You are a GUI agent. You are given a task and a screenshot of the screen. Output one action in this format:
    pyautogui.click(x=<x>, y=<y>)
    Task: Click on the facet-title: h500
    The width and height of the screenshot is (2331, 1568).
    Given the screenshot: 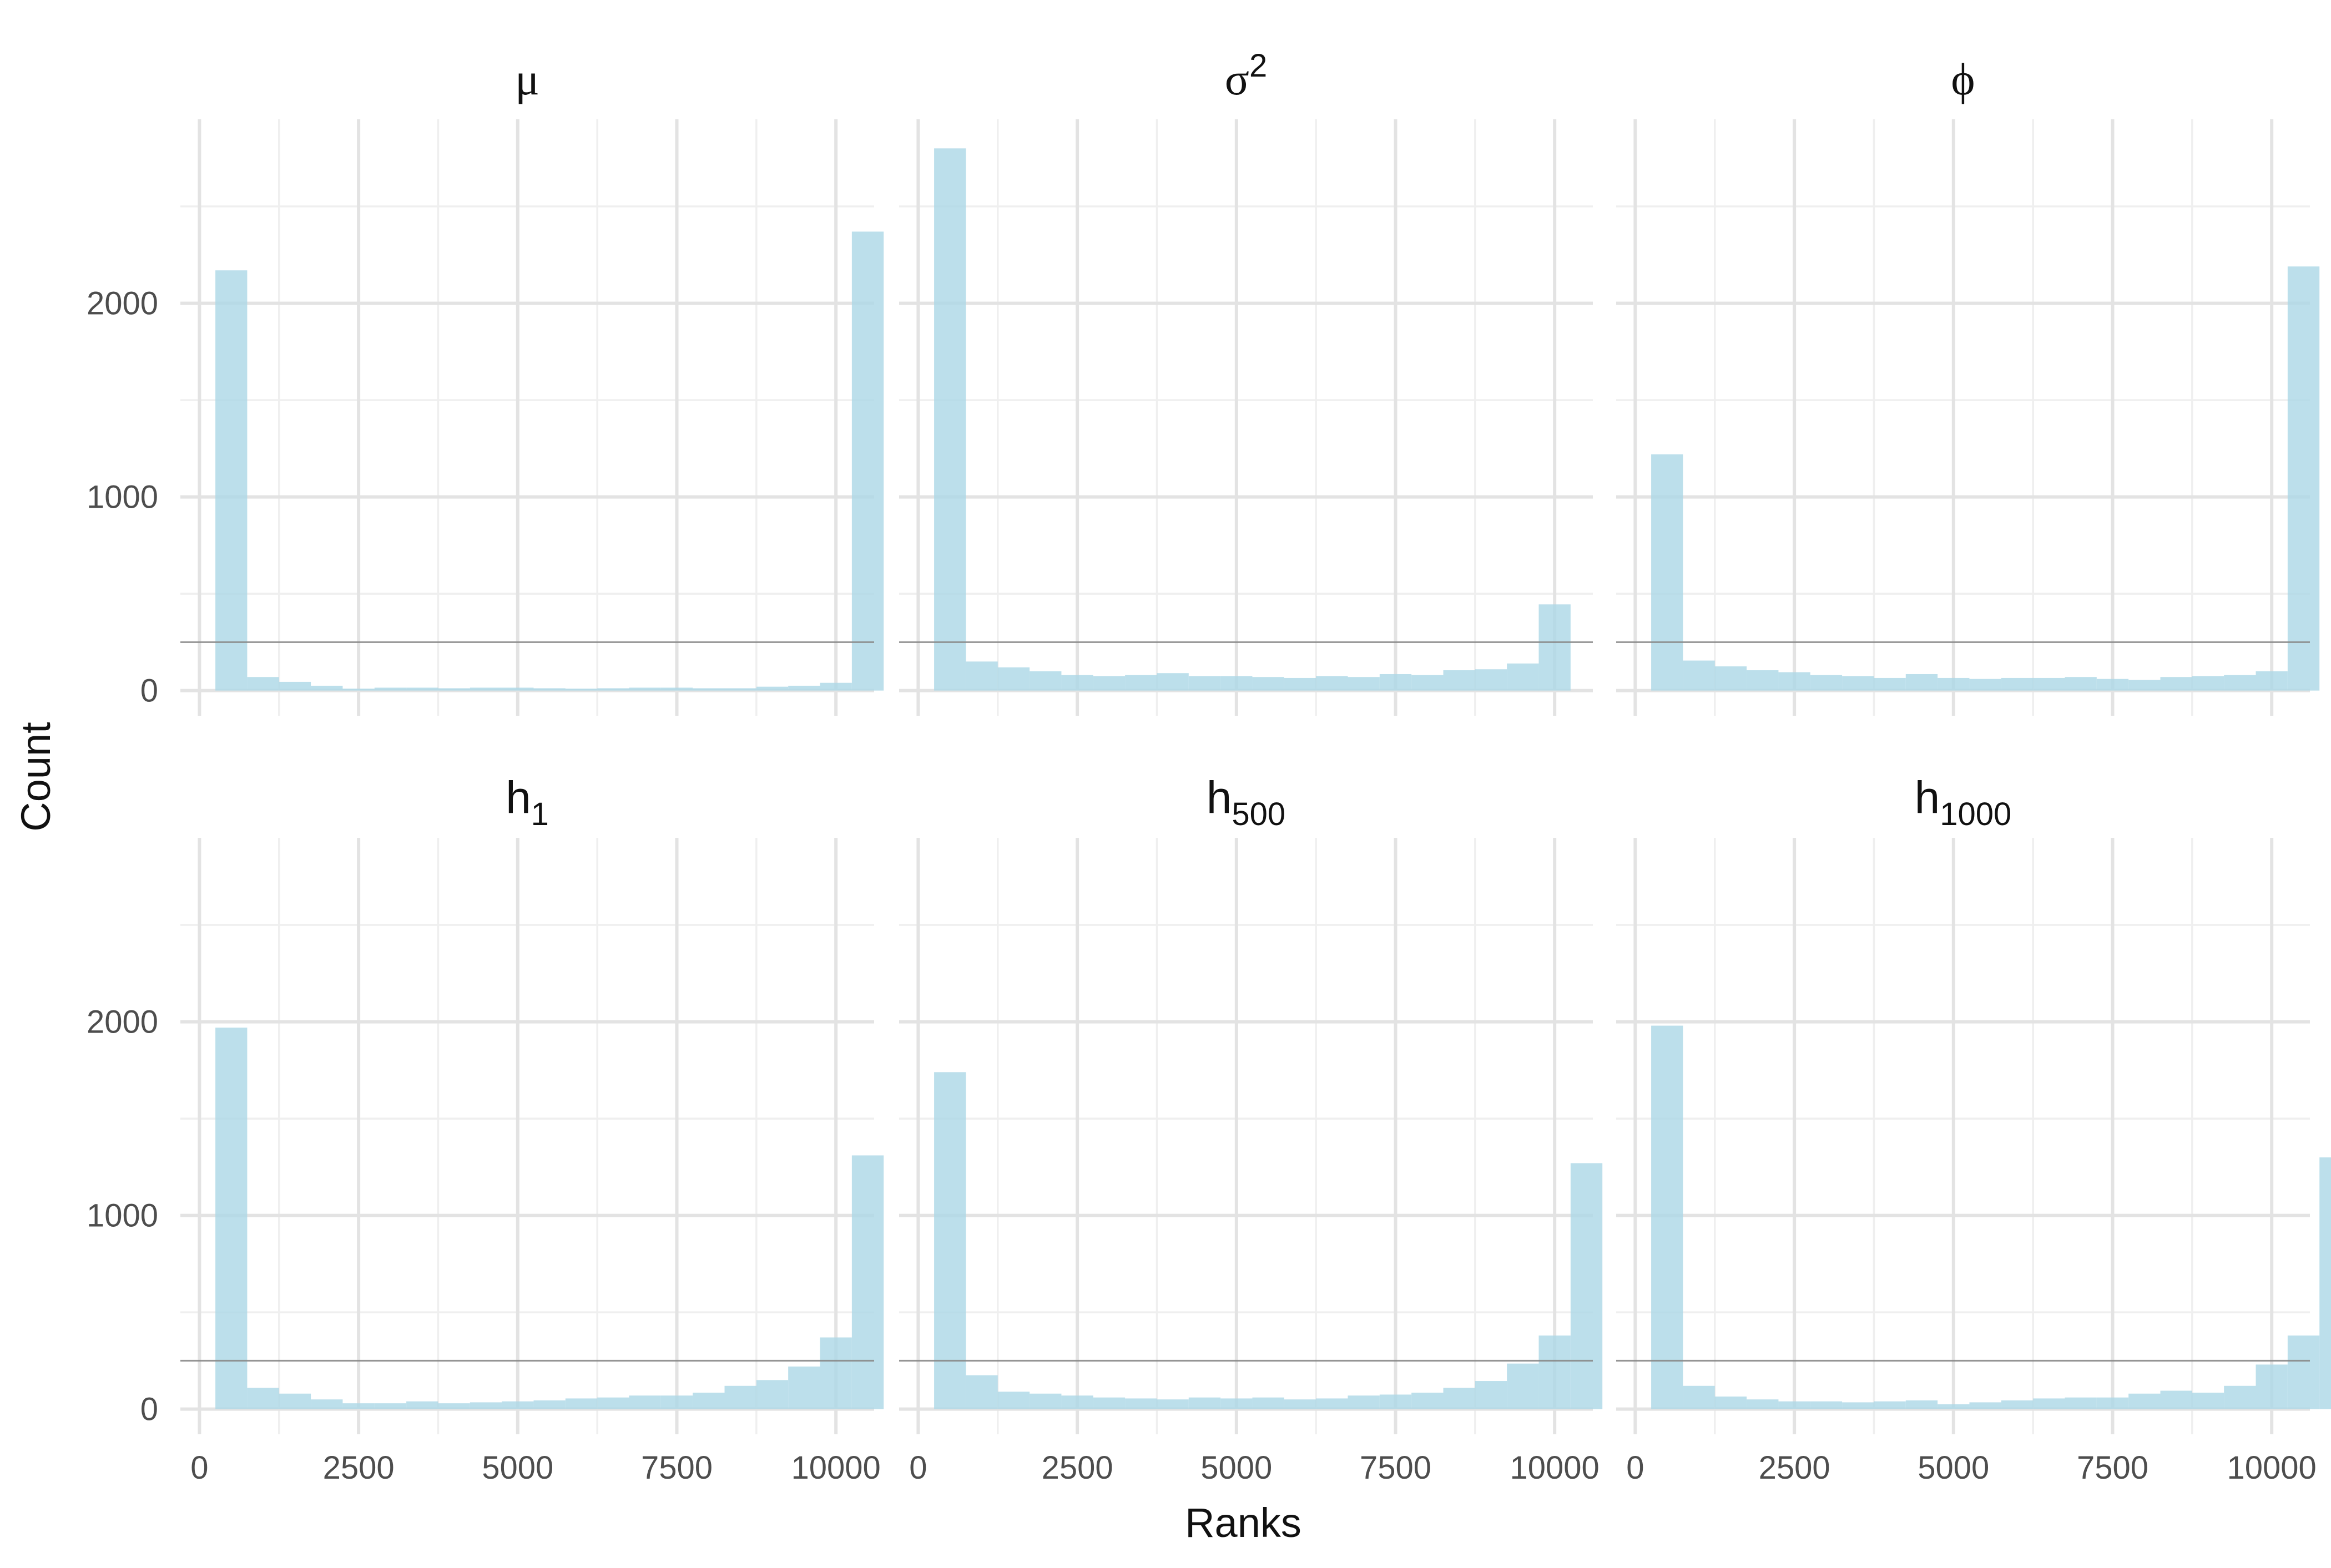 What is the action you would take?
    pyautogui.click(x=1246, y=802)
    